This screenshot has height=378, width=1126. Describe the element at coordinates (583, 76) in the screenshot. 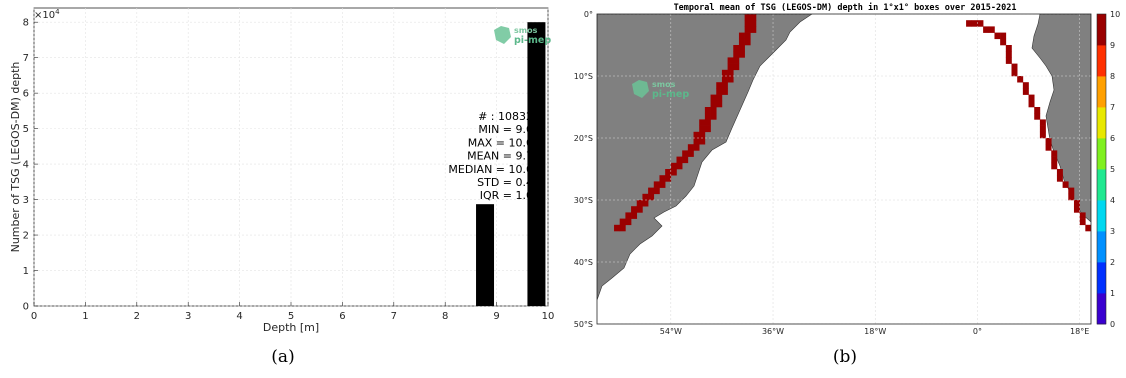

I see `lat-tick-label: 10°S` at that location.